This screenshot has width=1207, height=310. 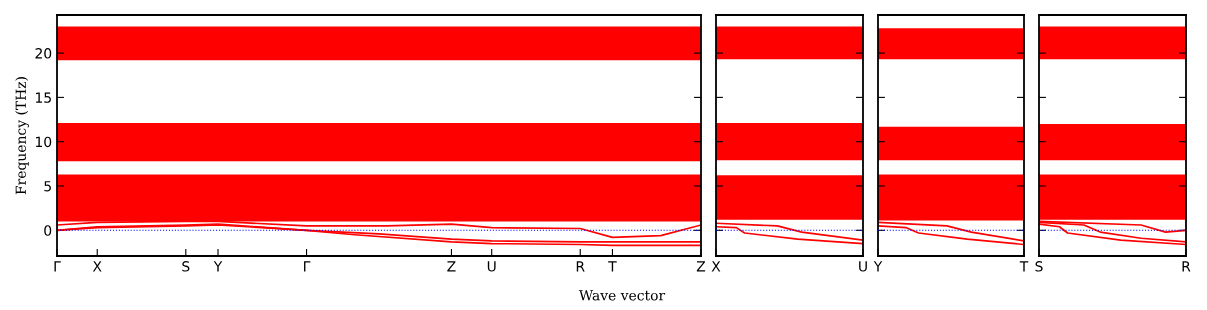 What do you see at coordinates (622, 295) in the screenshot?
I see `x-axis-title: Wave vector` at bounding box center [622, 295].